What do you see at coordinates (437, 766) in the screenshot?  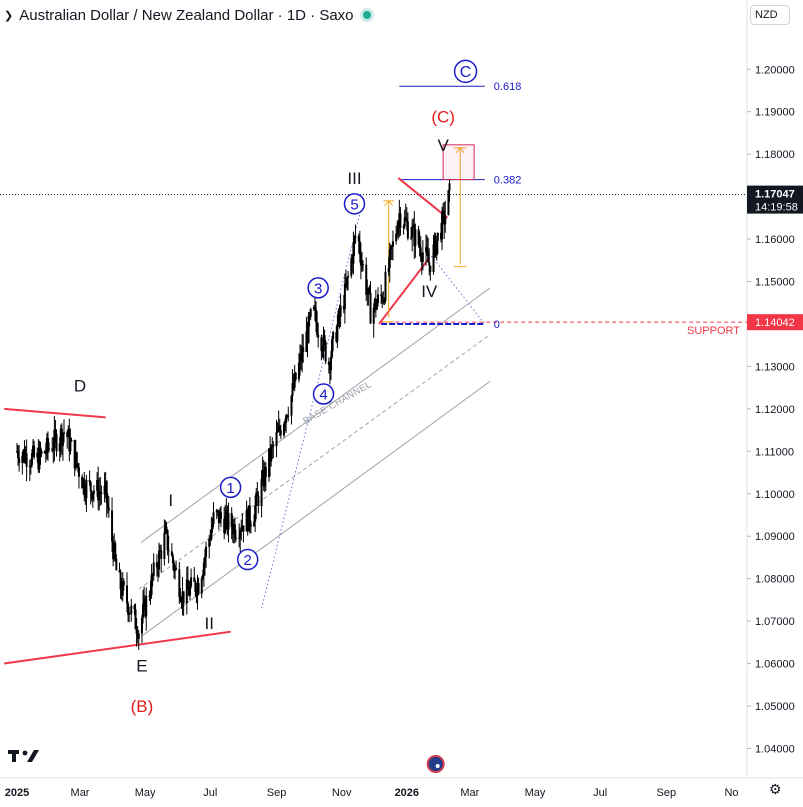 I see `event-flag-star` at bounding box center [437, 766].